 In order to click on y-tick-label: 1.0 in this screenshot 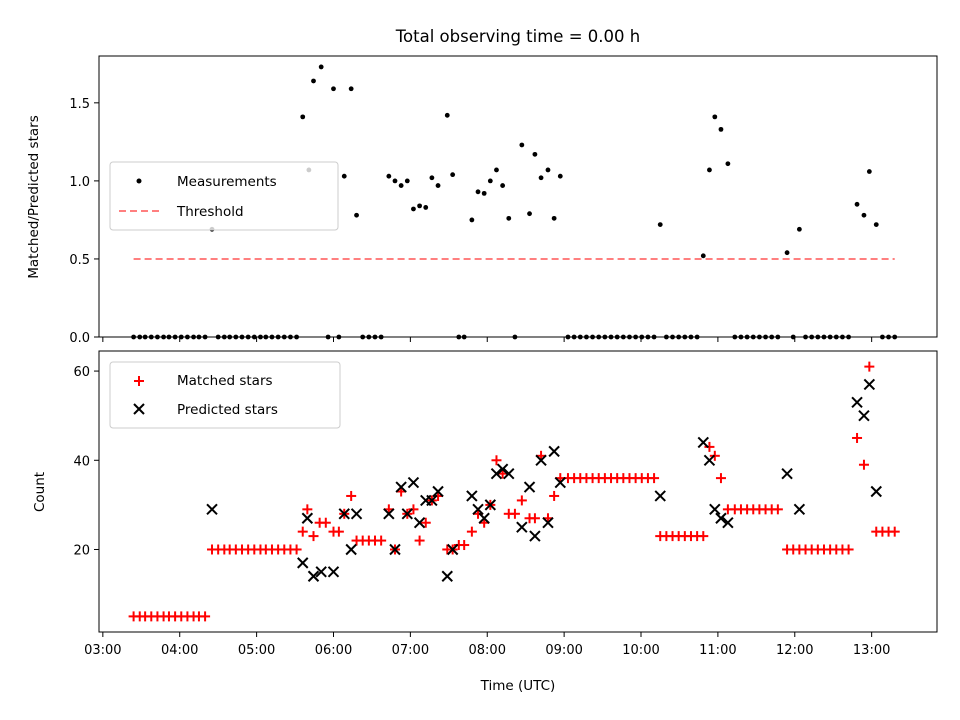, I will do `click(79, 182)`.